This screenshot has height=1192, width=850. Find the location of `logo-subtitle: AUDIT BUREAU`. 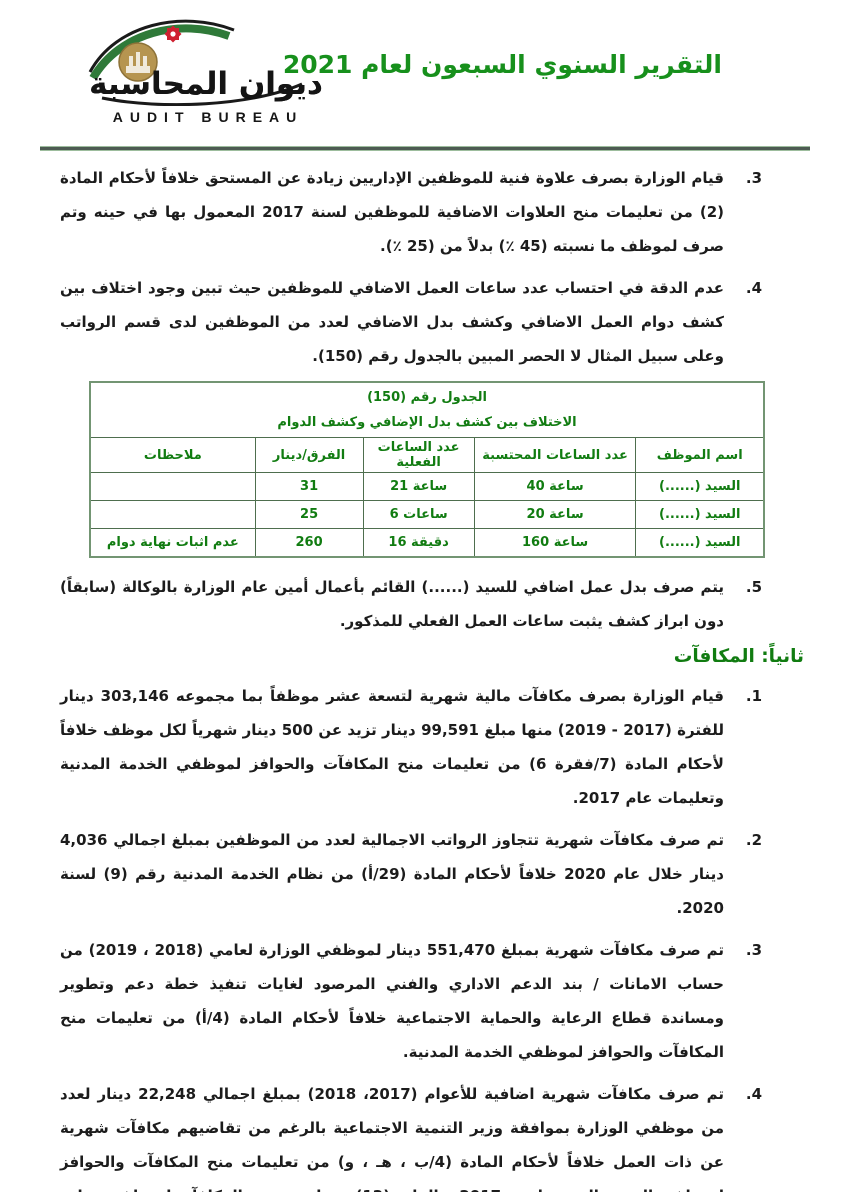

logo-subtitle: AUDIT BUREAU is located at coordinates (208, 117).